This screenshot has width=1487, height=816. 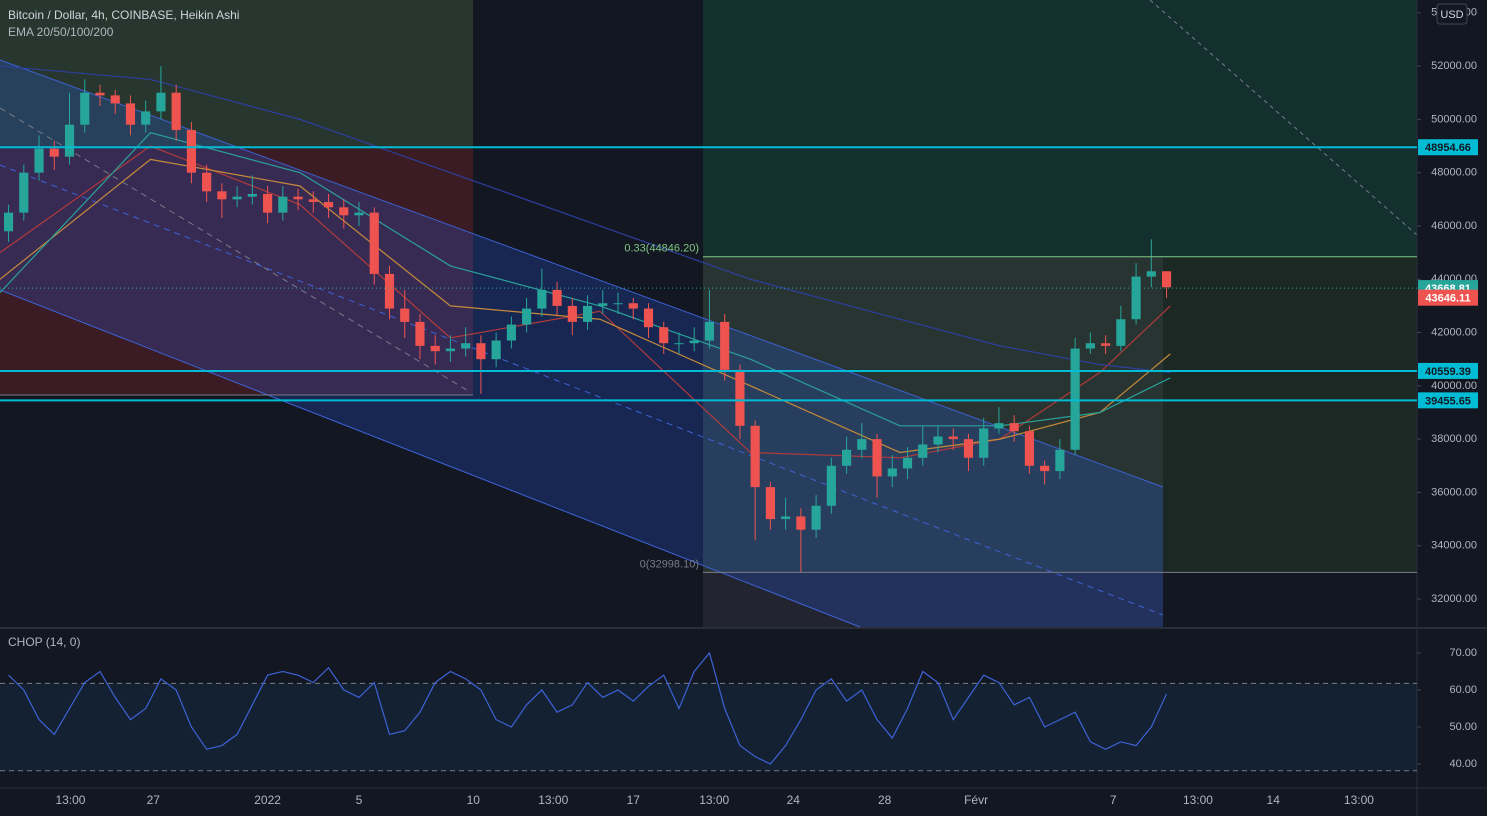 I want to click on price-badge-label: 48954.66, so click(x=1448, y=148).